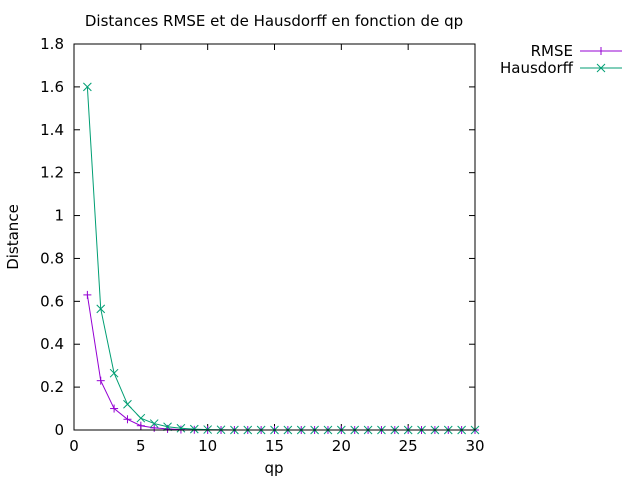 The width and height of the screenshot is (640, 480). I want to click on y-axis-label: Distance, so click(13, 237).